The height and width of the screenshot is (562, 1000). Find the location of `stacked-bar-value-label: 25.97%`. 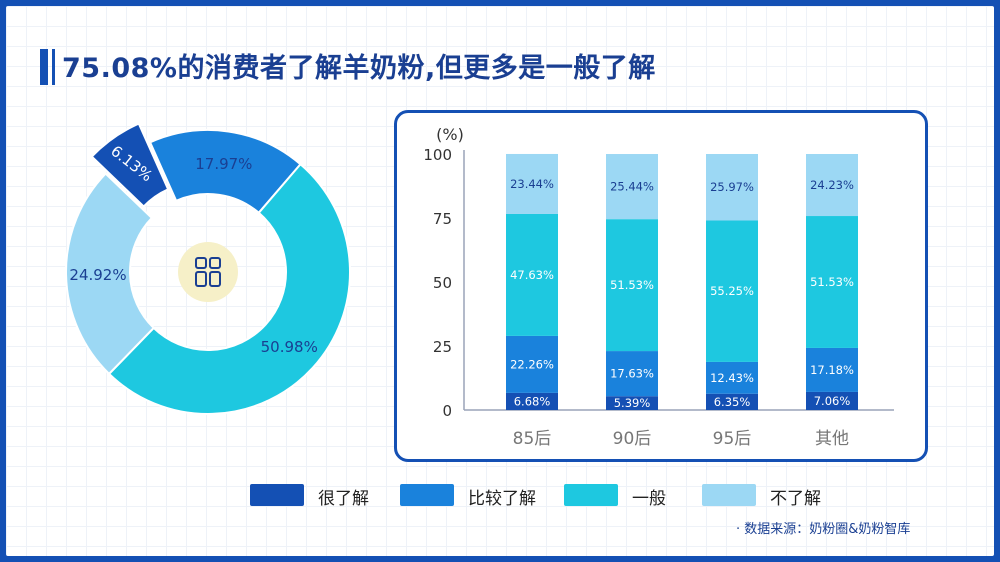

stacked-bar-value-label: 25.97% is located at coordinates (732, 187).